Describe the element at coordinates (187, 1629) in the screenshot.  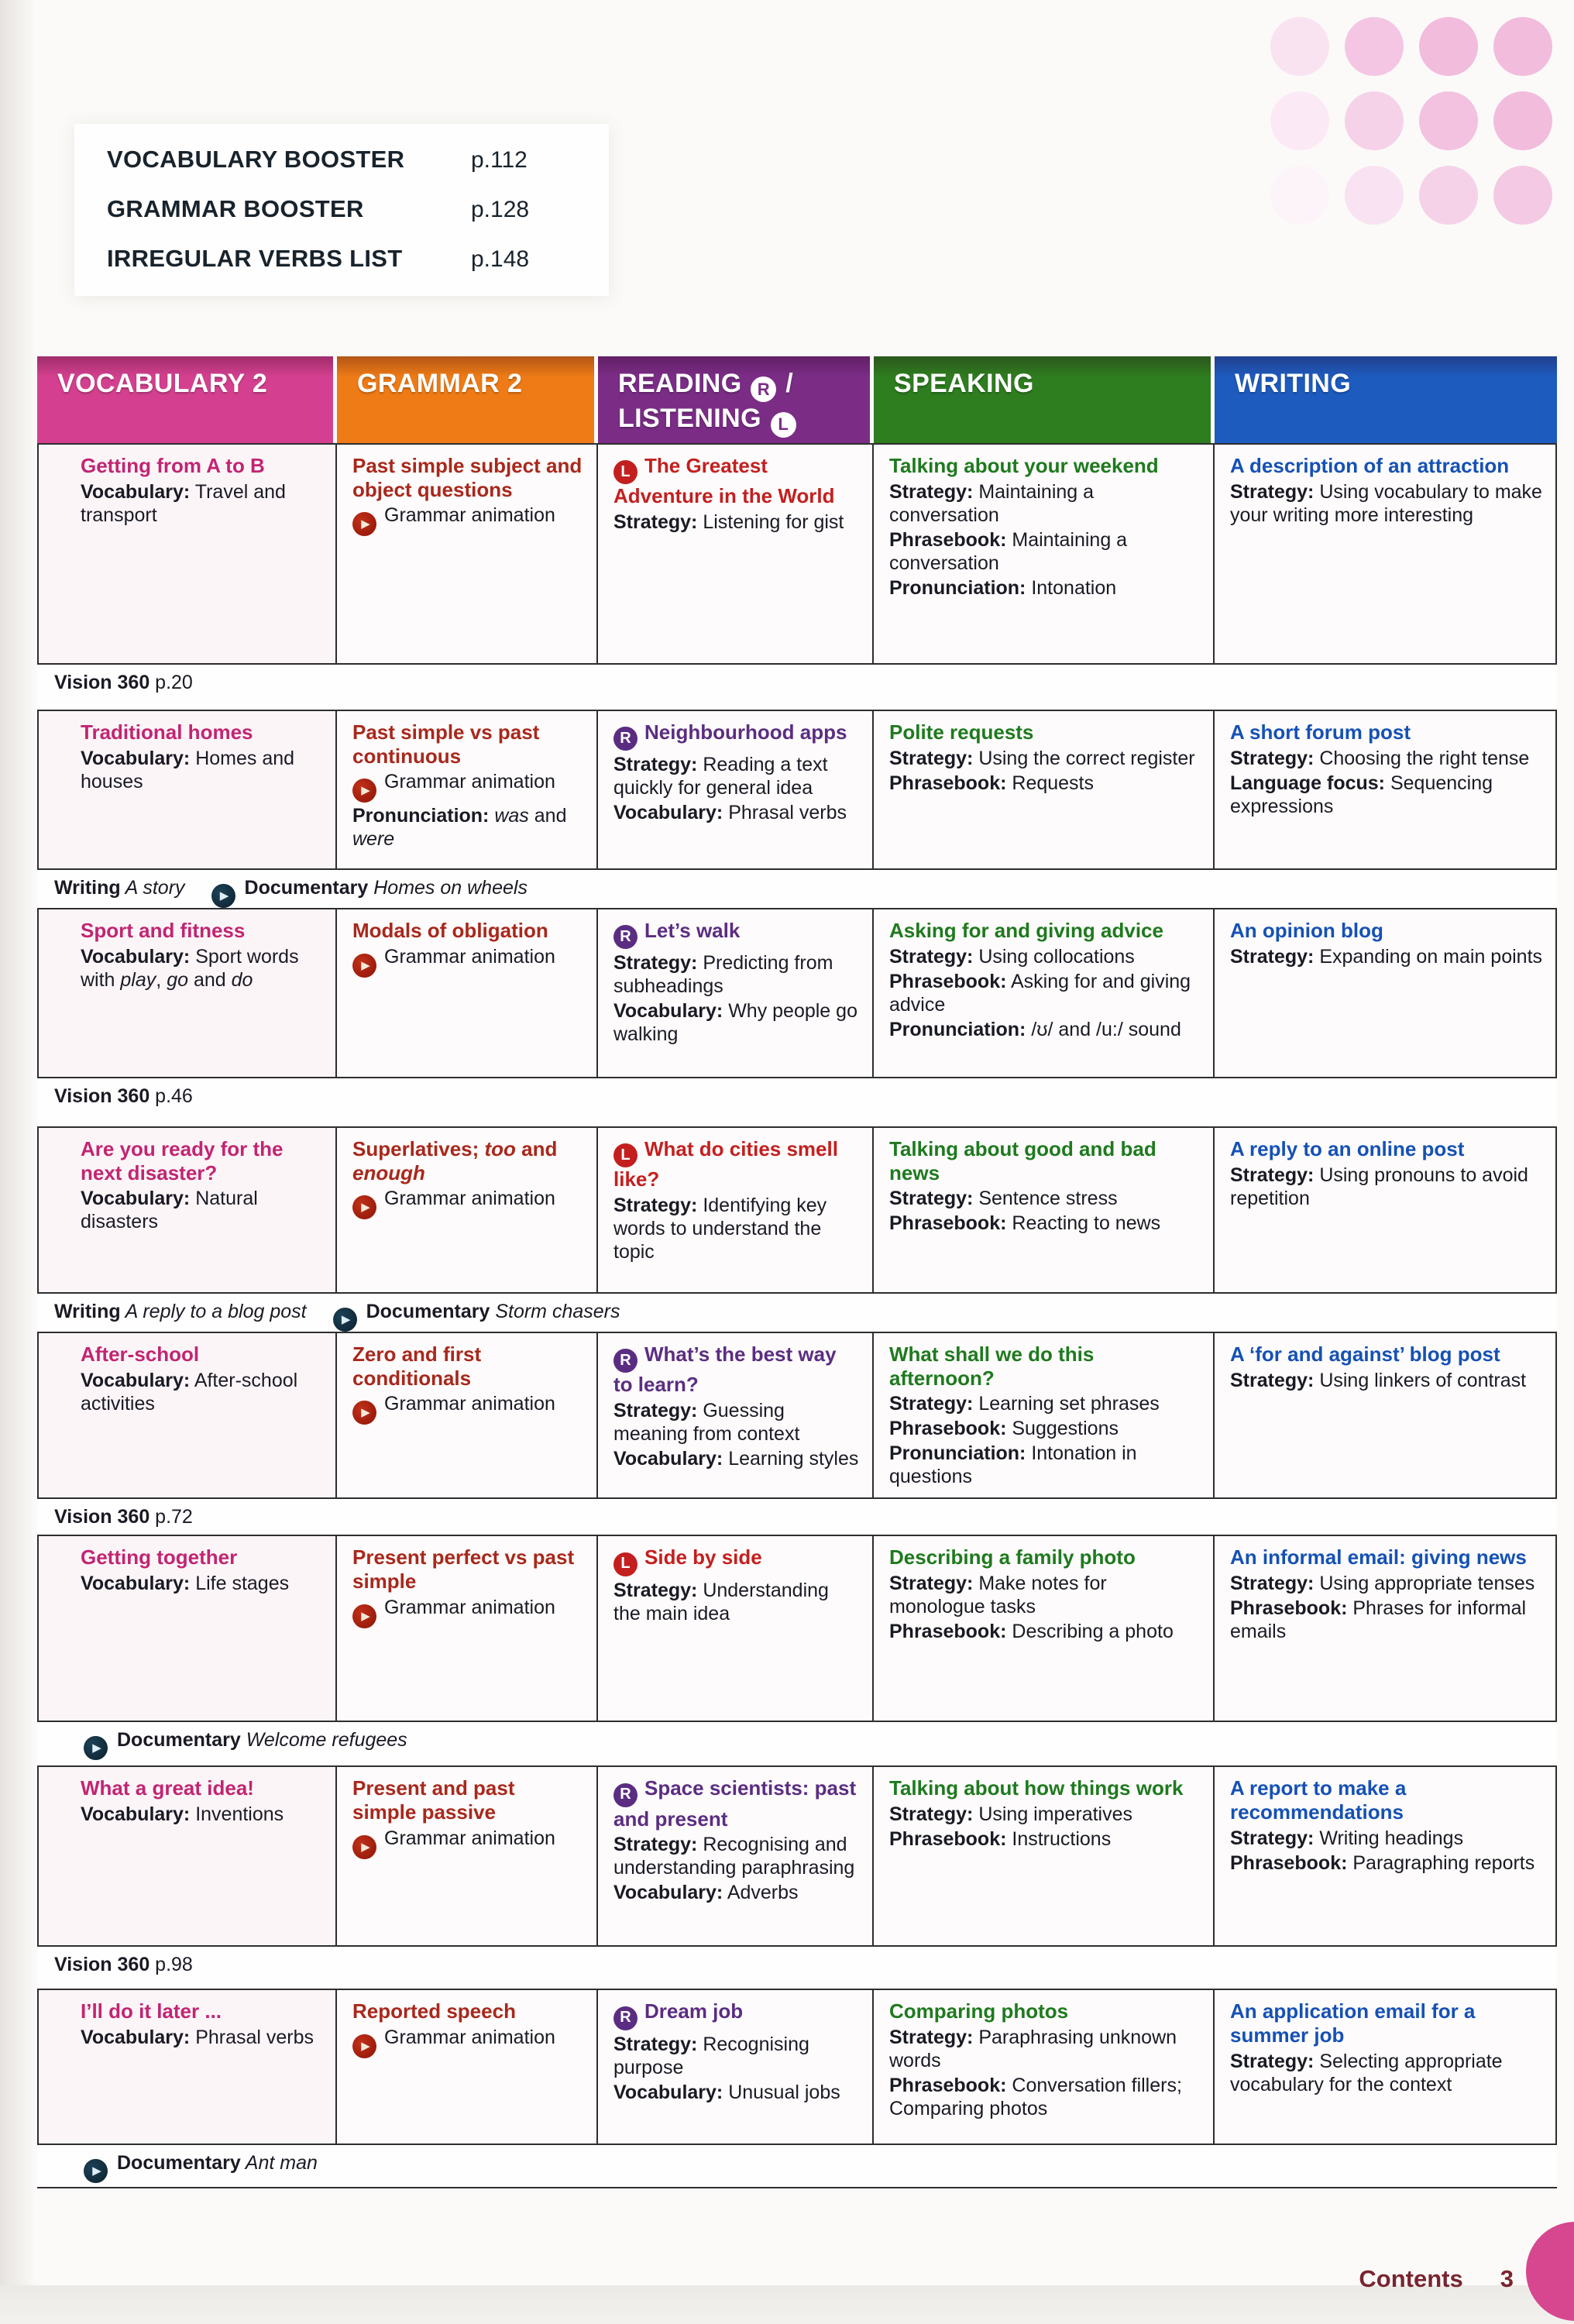
I see `table-cell: Getting together Vocabulary: Life stages` at that location.